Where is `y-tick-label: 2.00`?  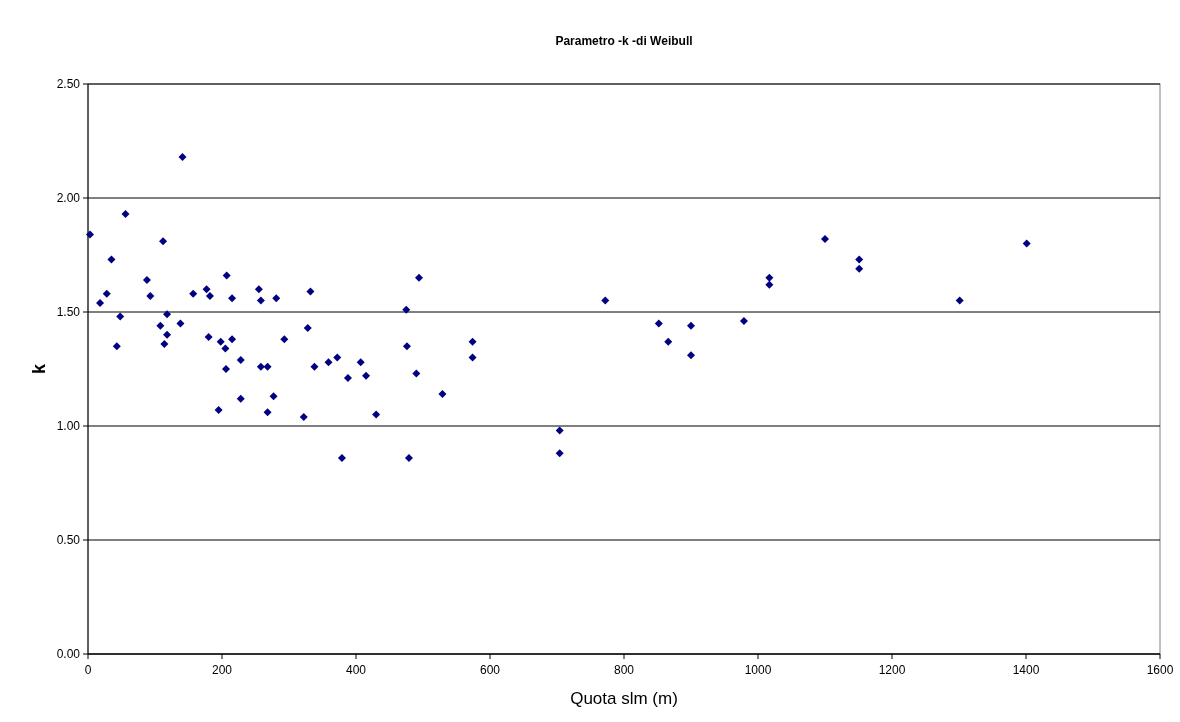
y-tick-label: 2.00 is located at coordinates (68, 198).